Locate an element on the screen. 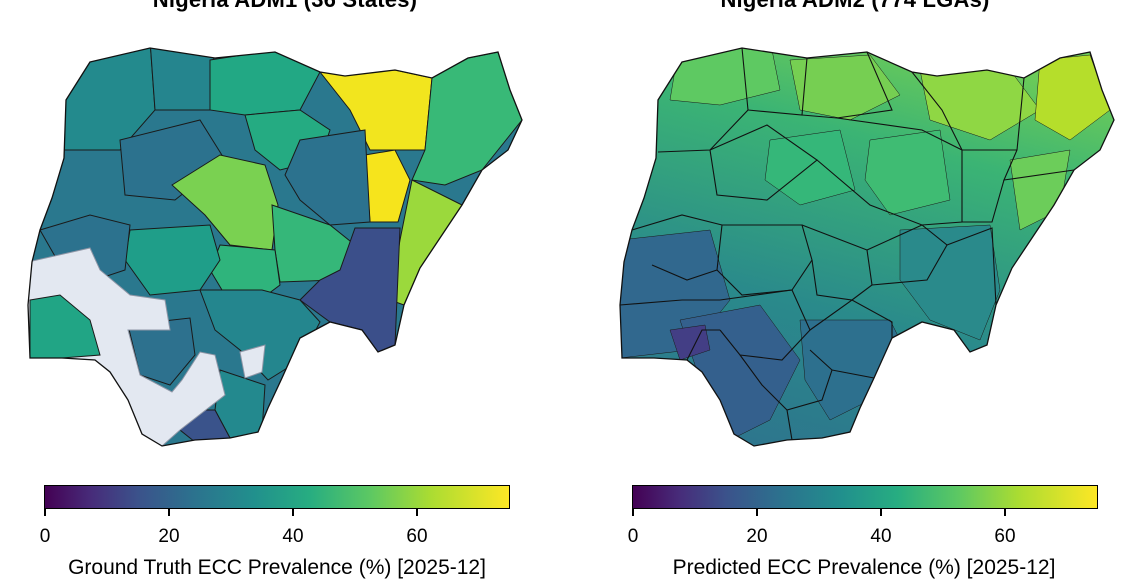 The image size is (1140, 580). right-colorbar-label: Predicted ECC Prevalence (%) [2025-12] is located at coordinates (864, 567).